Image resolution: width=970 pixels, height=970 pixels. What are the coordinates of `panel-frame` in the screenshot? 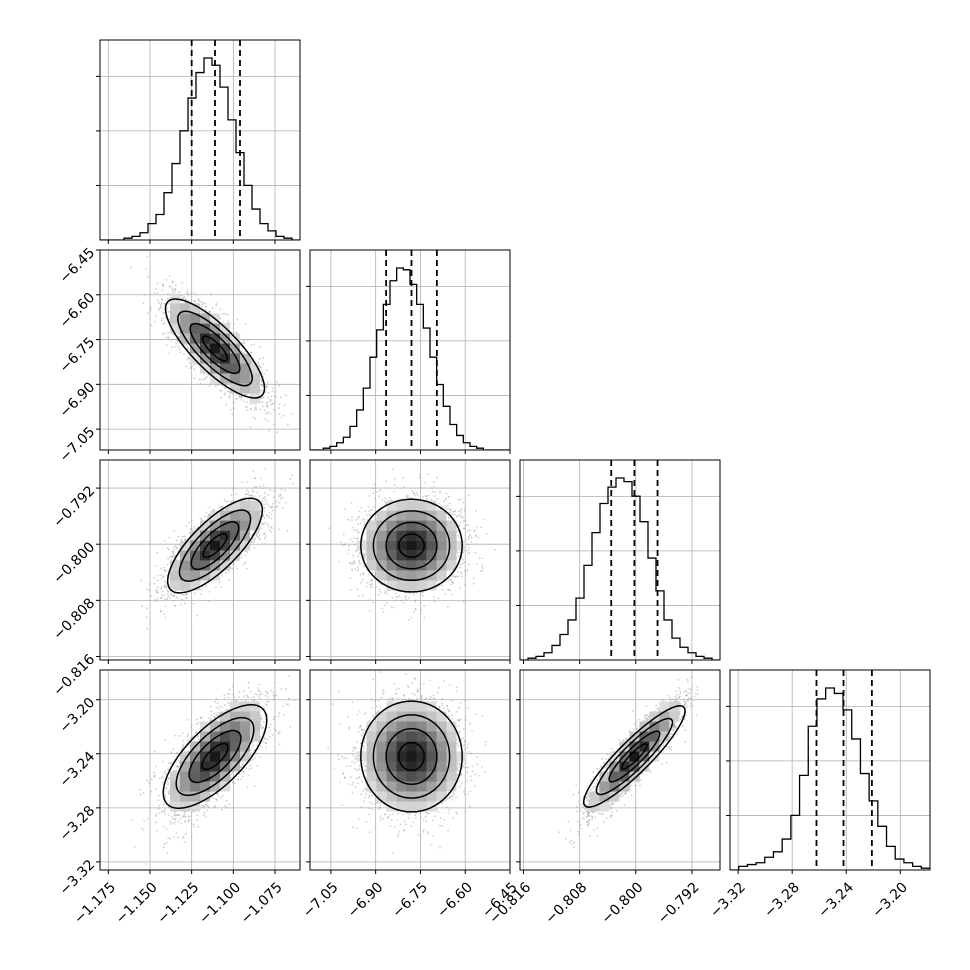 It's located at (200, 140).